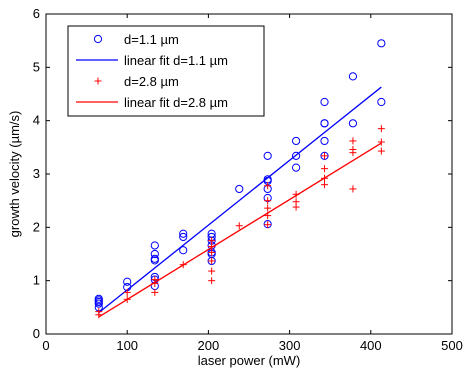  What do you see at coordinates (290, 345) in the screenshot?
I see `x-tick-label: 300` at bounding box center [290, 345].